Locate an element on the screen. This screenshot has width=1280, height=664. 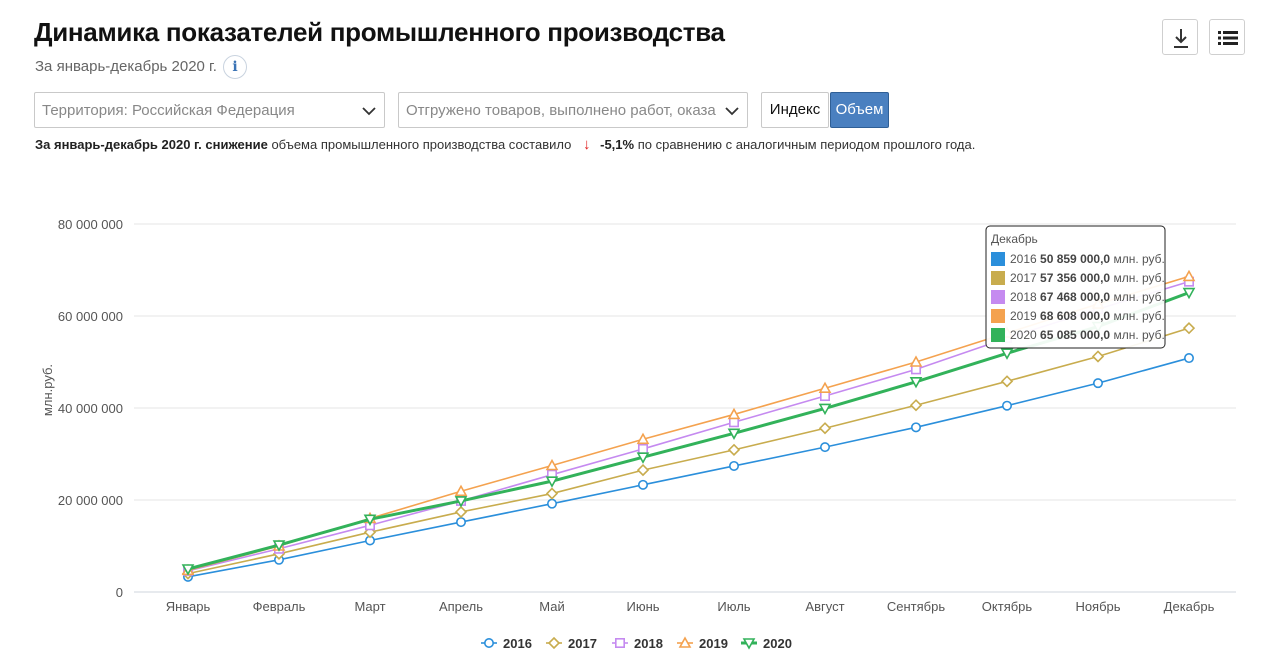
y-tick-label: 80 000 000 is located at coordinates (90, 224).